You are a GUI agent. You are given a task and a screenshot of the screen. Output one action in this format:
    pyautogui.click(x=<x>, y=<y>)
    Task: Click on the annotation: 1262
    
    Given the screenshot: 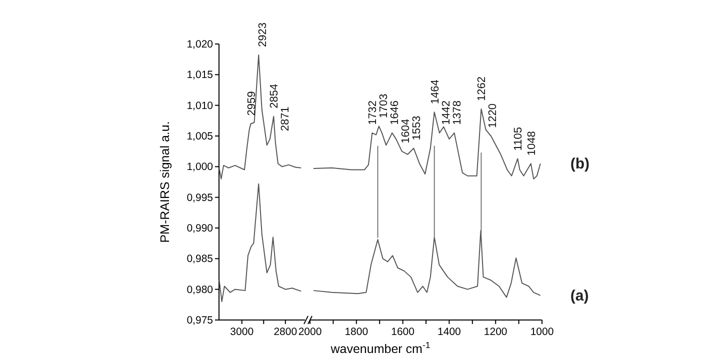 What is the action you would take?
    pyautogui.click(x=482, y=89)
    